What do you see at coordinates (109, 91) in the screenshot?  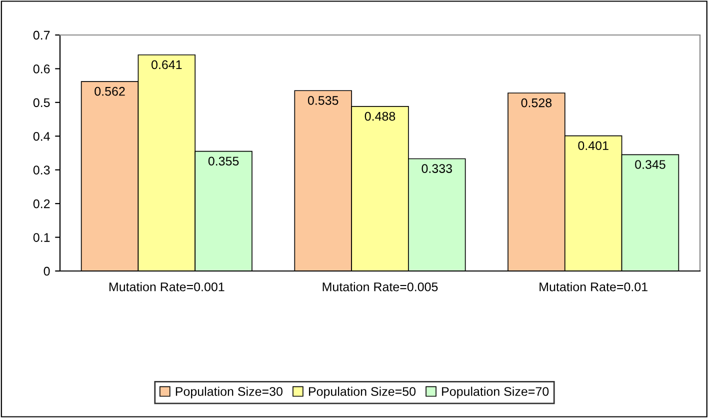 I see `data-label: 0.562` at bounding box center [109, 91].